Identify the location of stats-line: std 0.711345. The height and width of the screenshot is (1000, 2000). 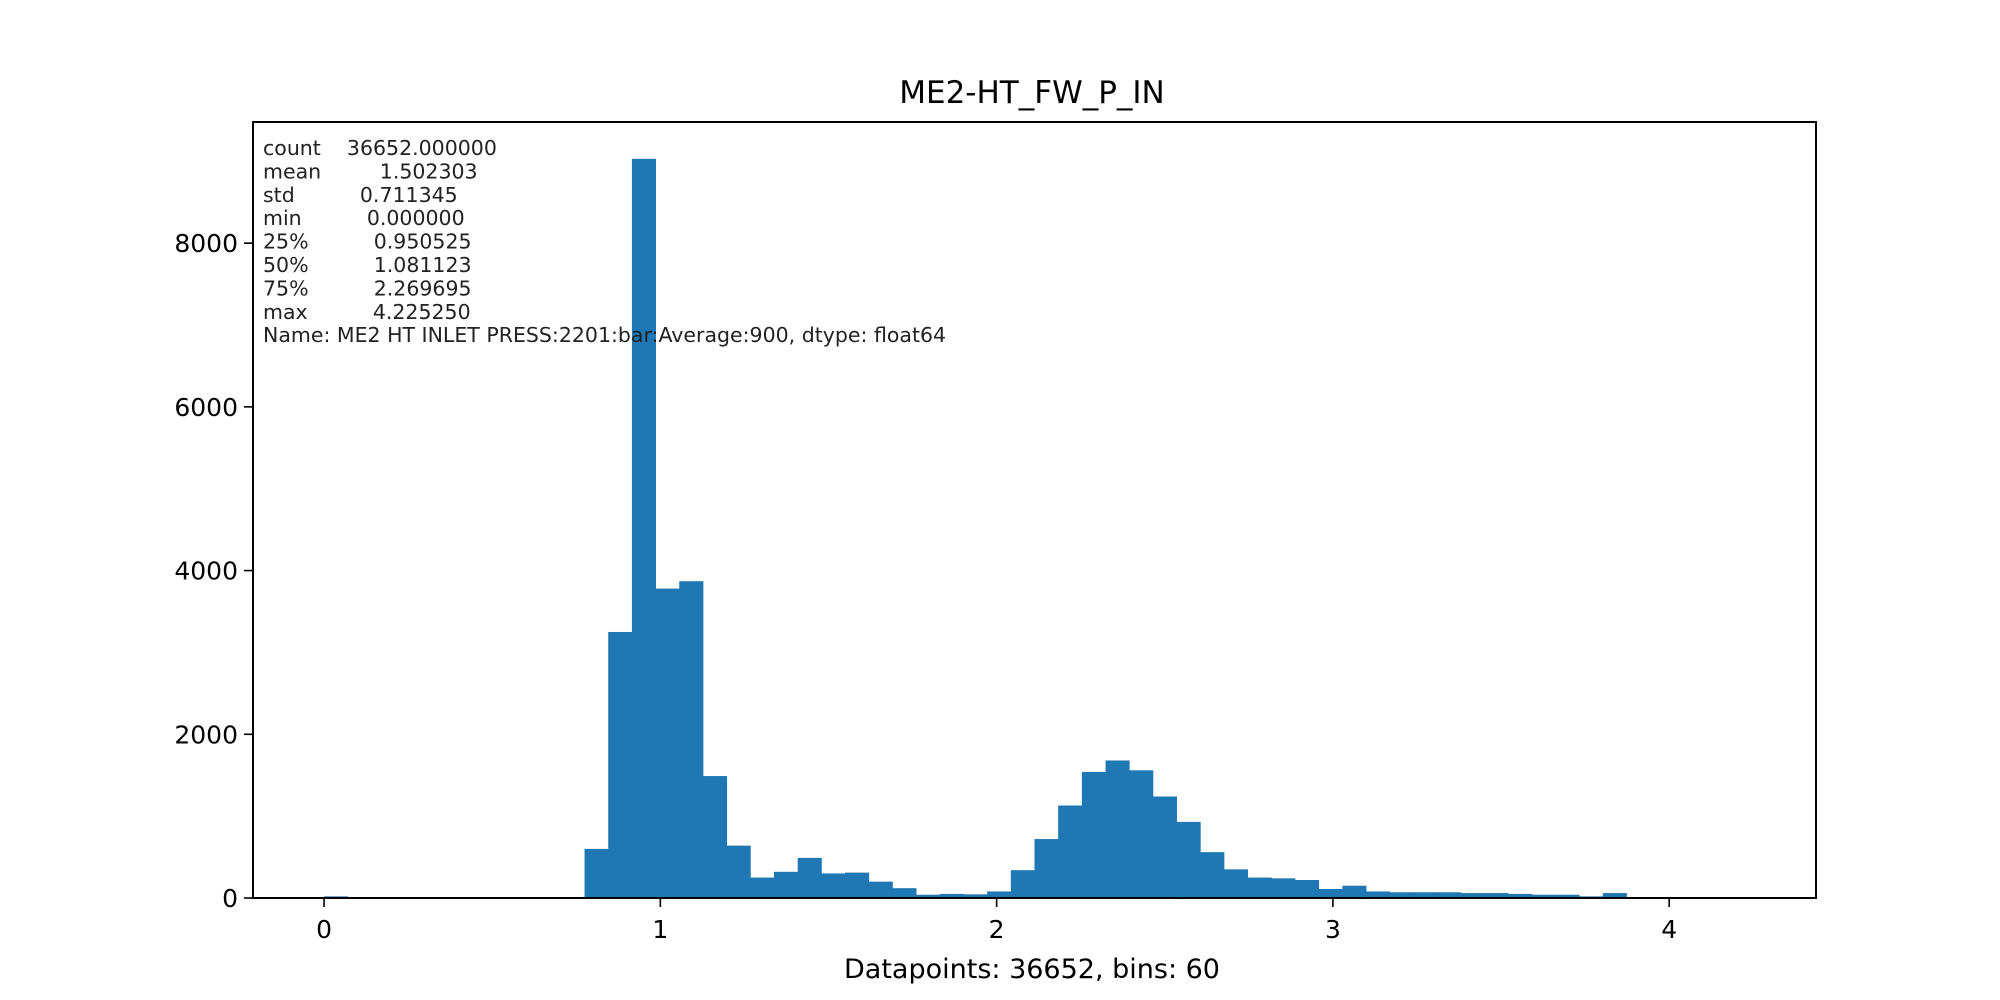
(360, 195).